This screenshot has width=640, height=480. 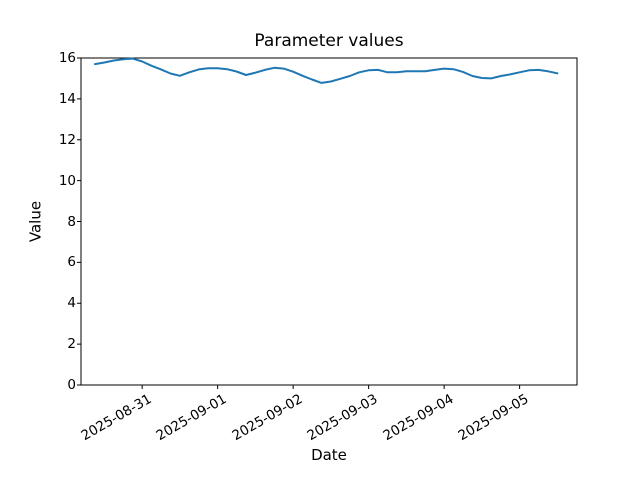 What do you see at coordinates (67, 180) in the screenshot?
I see `y-tick-label: 10` at bounding box center [67, 180].